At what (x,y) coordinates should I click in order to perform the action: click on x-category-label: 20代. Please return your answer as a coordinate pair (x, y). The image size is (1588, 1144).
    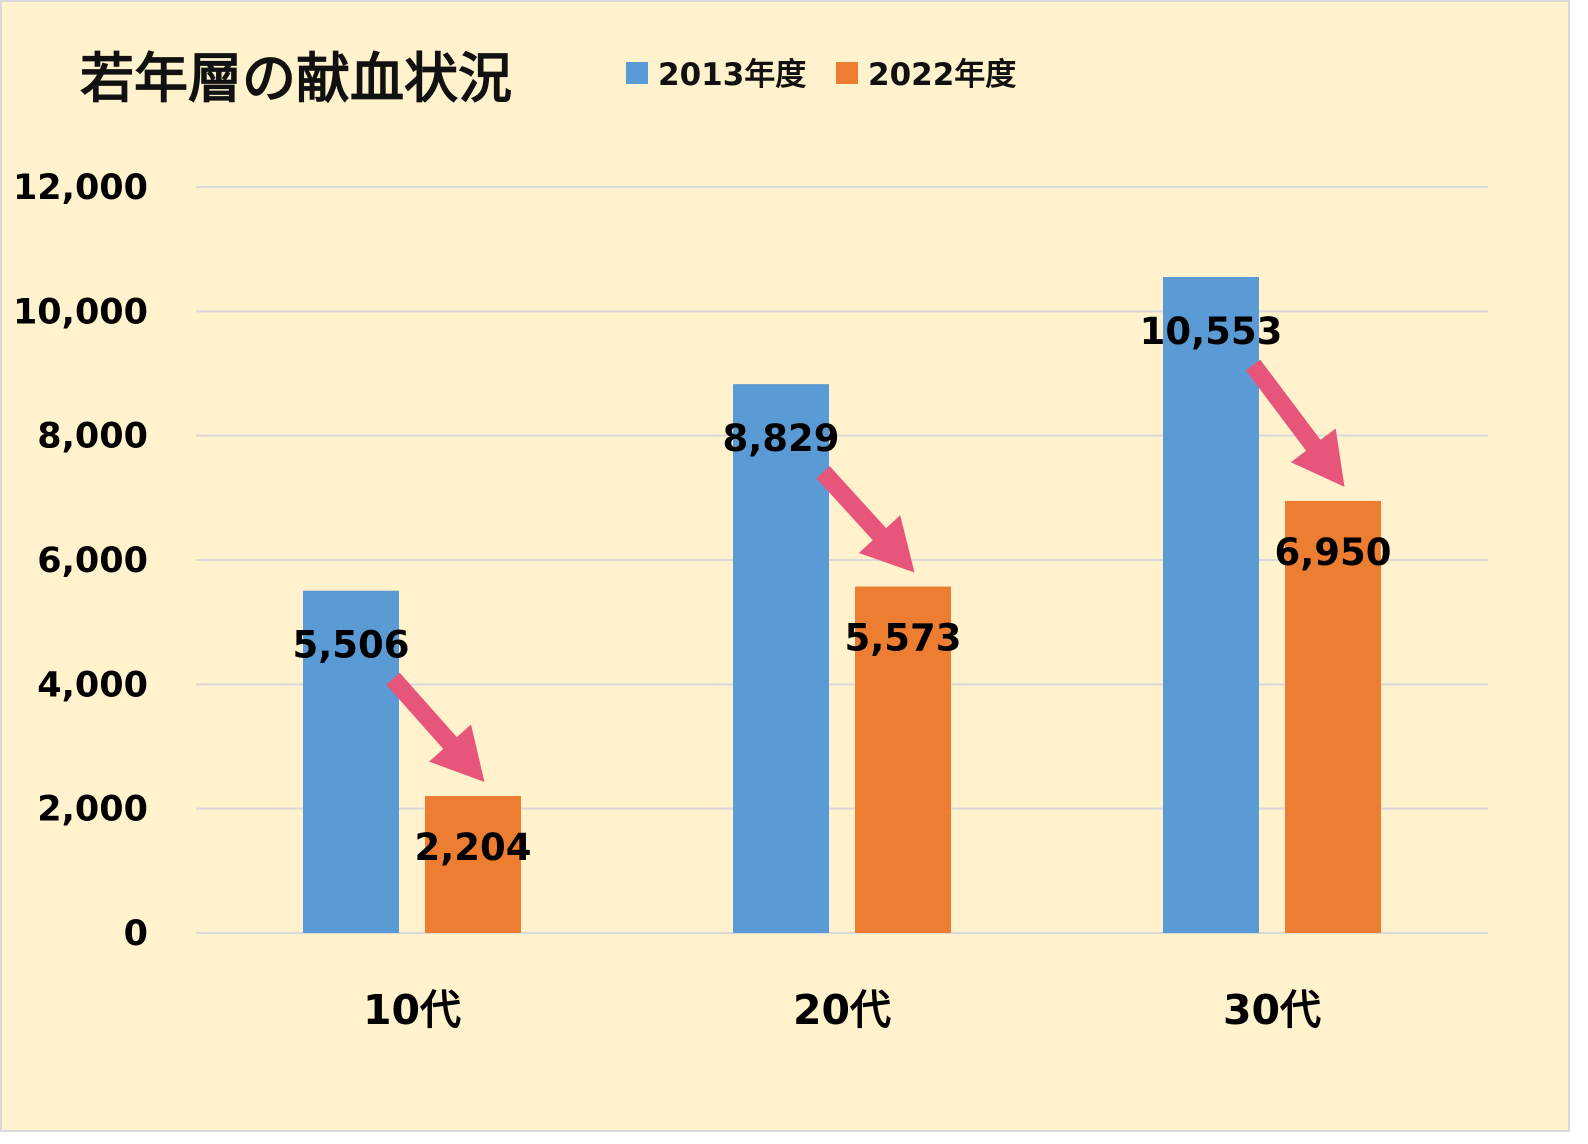
    Looking at the image, I should click on (842, 1010).